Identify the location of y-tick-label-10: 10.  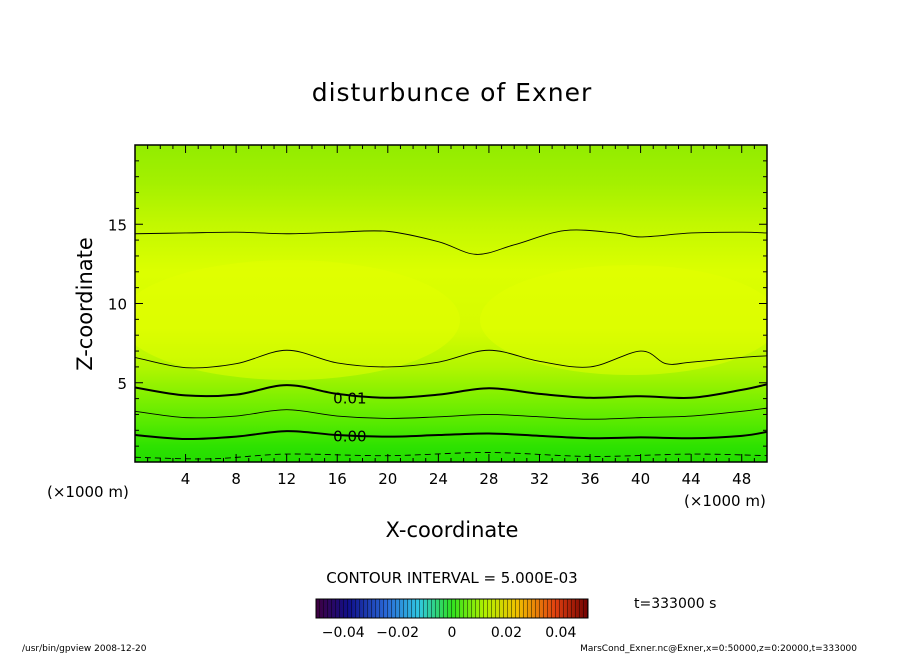
(117, 305).